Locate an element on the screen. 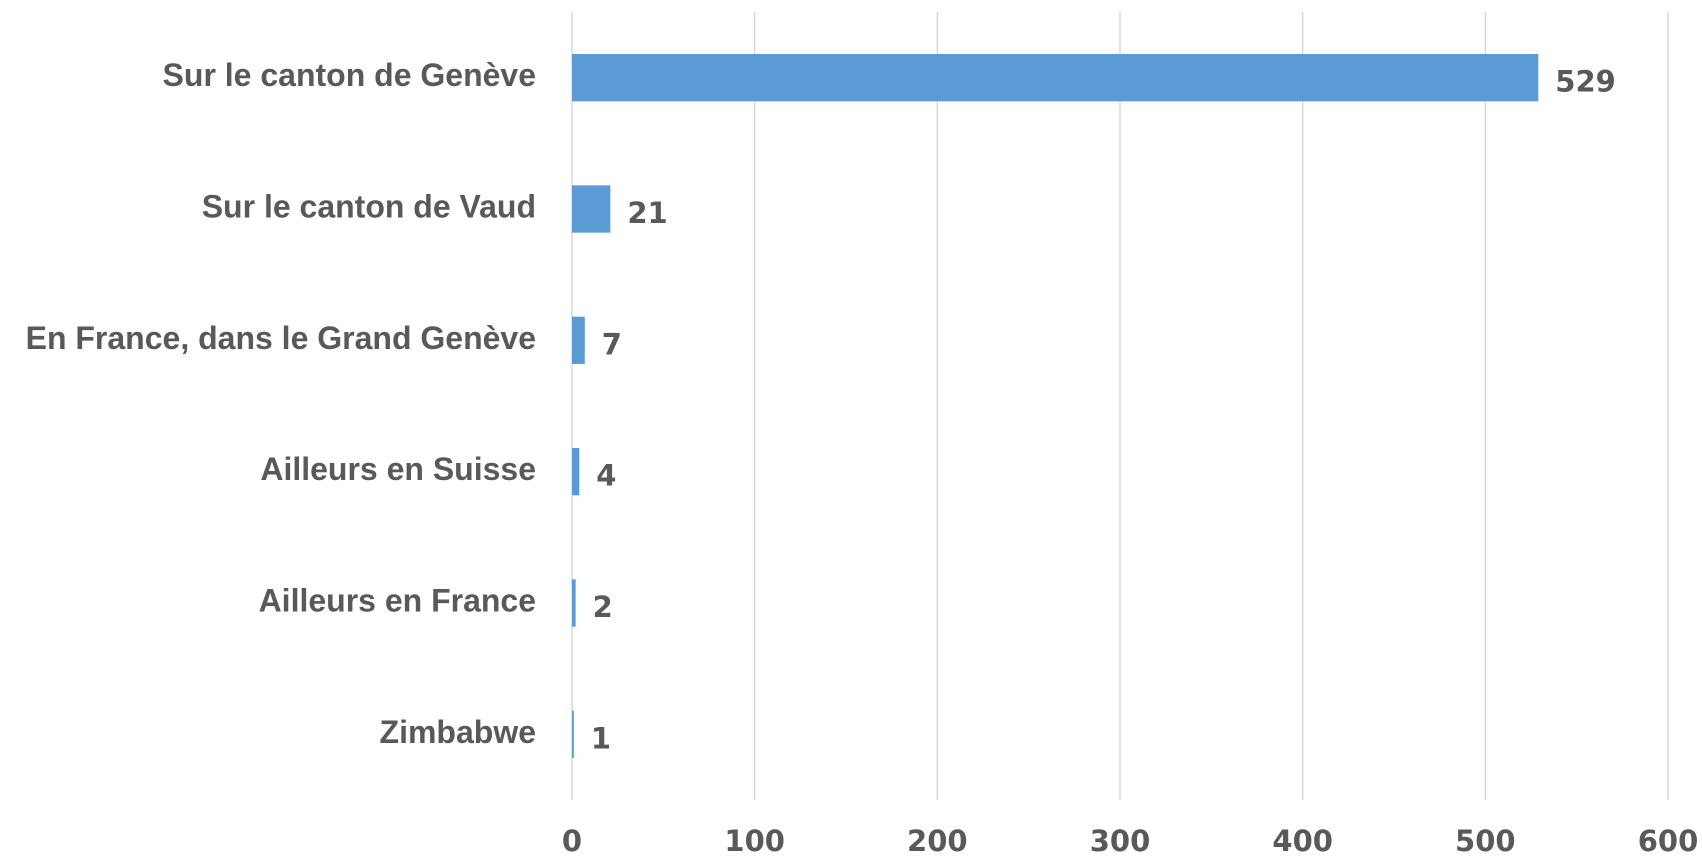  y-tick-label: Sur le canton de Genève is located at coordinates (349, 75).